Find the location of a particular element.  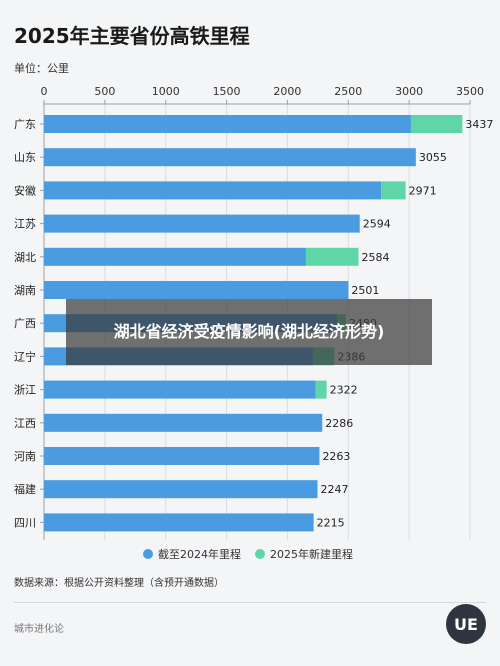

total-label: 2286 is located at coordinates (339, 423).